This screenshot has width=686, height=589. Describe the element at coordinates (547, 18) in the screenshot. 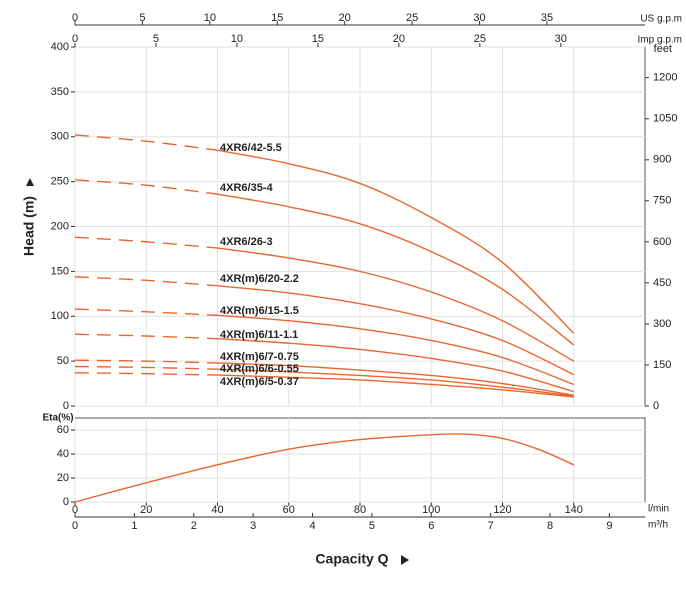

I see `top-tick-label: 35` at that location.